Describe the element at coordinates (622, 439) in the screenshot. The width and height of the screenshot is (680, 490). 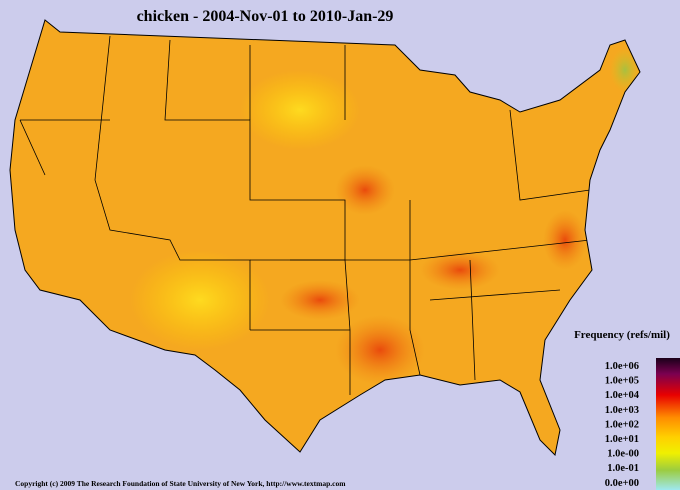
I see `legend-label: 1.0e+01` at that location.